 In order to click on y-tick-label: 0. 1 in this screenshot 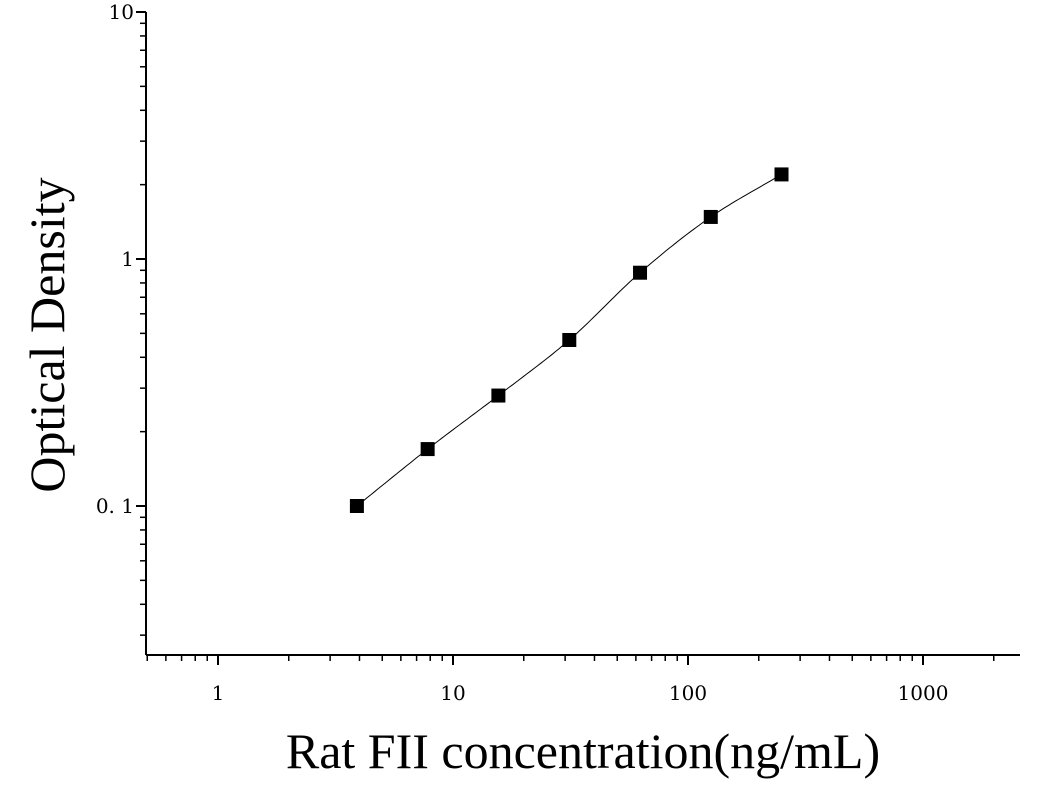, I will do `click(115, 506)`.